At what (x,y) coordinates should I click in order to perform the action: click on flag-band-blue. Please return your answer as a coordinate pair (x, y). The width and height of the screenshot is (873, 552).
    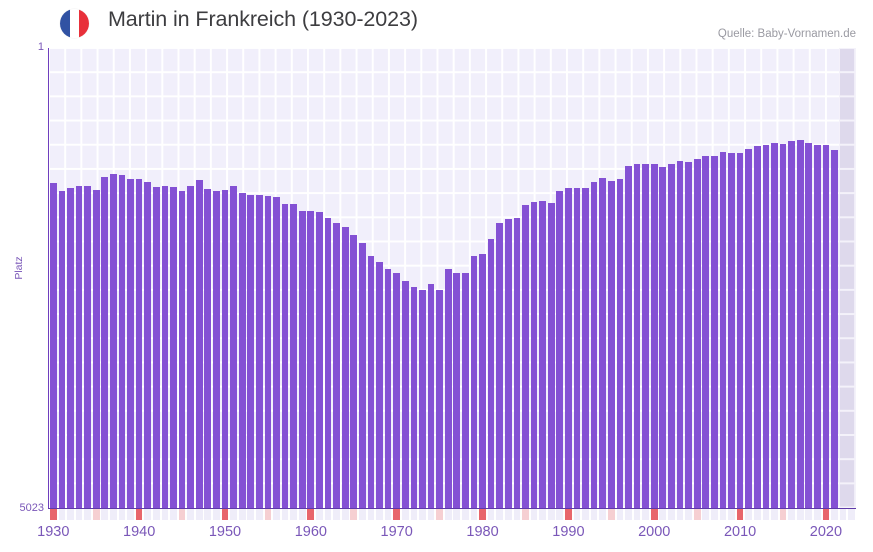
    Looking at the image, I should click on (65, 23).